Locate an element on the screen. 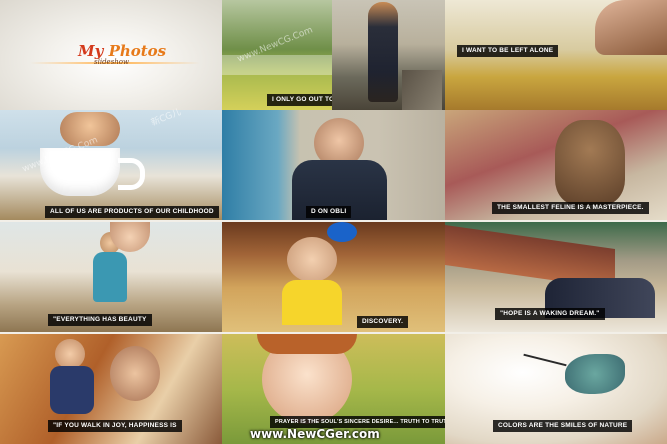  caption: THE SMALLEST FELINE IS A MASTERPIECE. is located at coordinates (570, 208).